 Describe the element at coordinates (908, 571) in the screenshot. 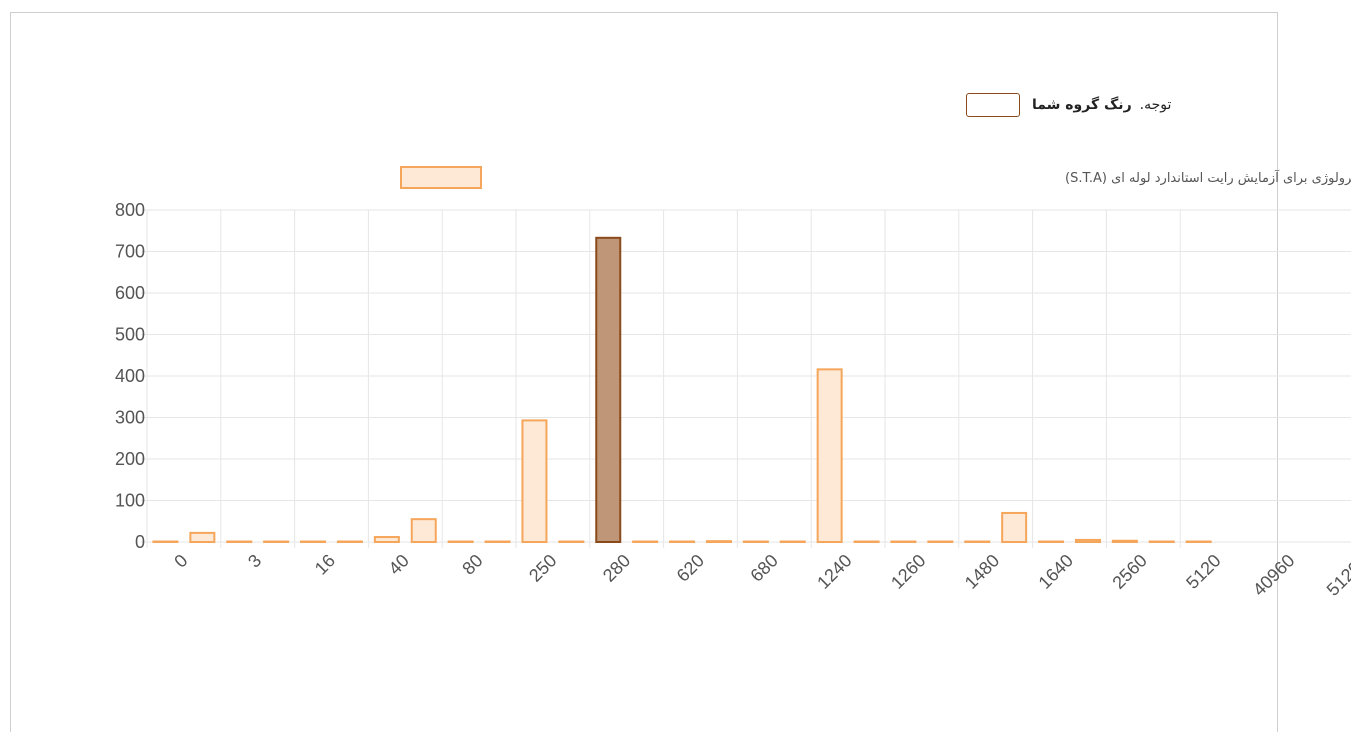

I see `x-tick-label: 1260` at that location.